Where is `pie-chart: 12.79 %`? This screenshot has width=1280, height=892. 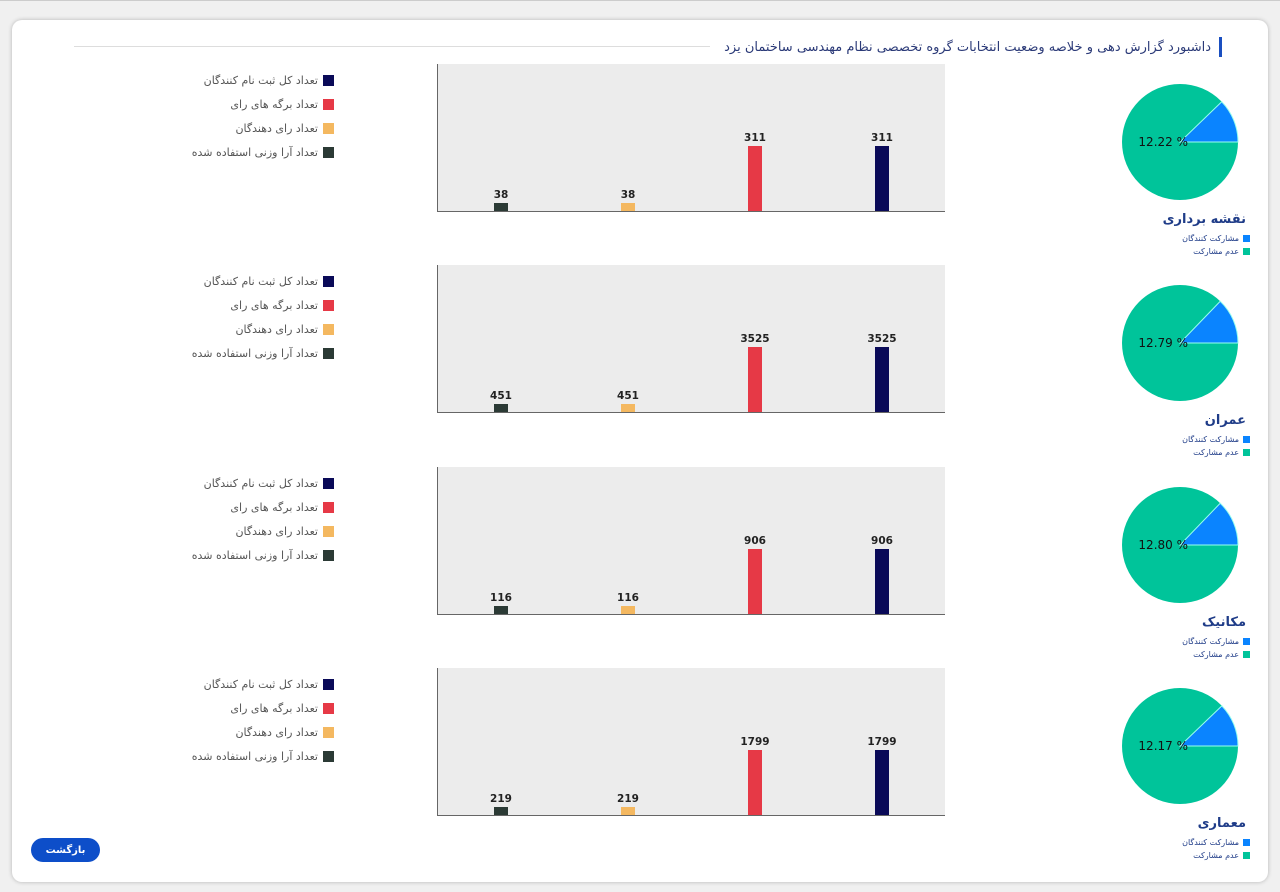 pie-chart: 12.79 % is located at coordinates (1180, 343).